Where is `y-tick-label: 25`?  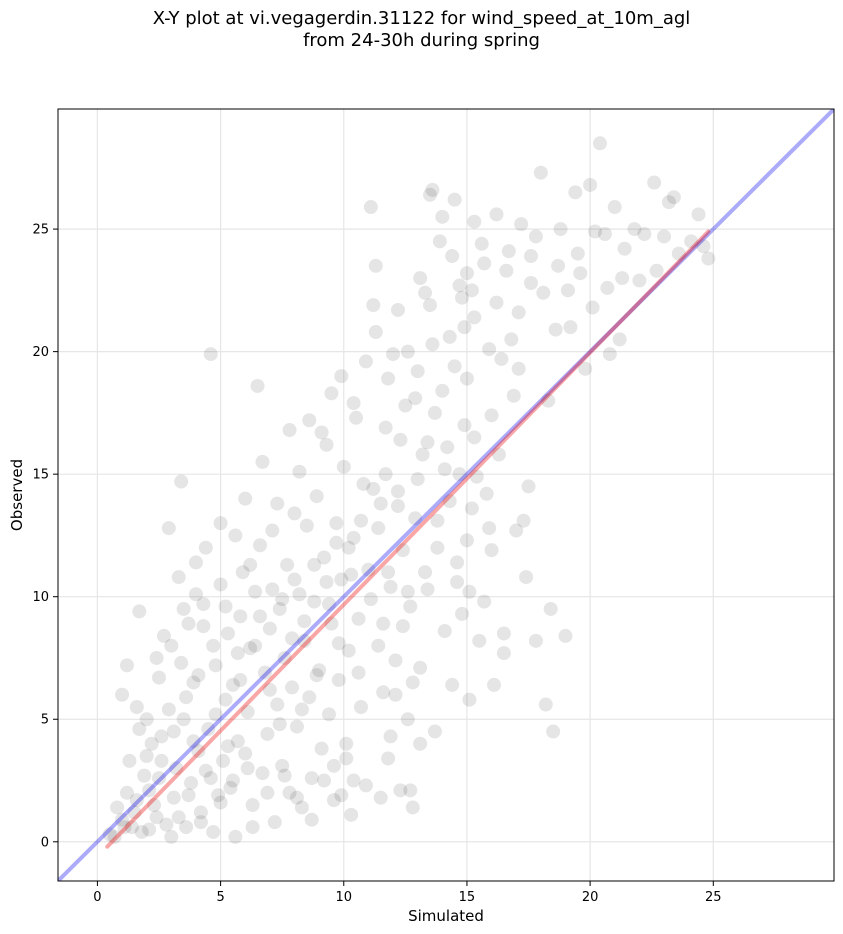
y-tick-label: 25 is located at coordinates (40, 230).